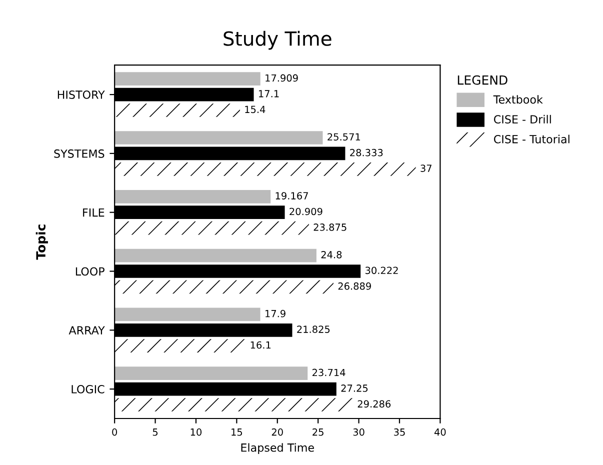 This screenshot has width=603, height=465. I want to click on data-label: 17.1, so click(269, 94).